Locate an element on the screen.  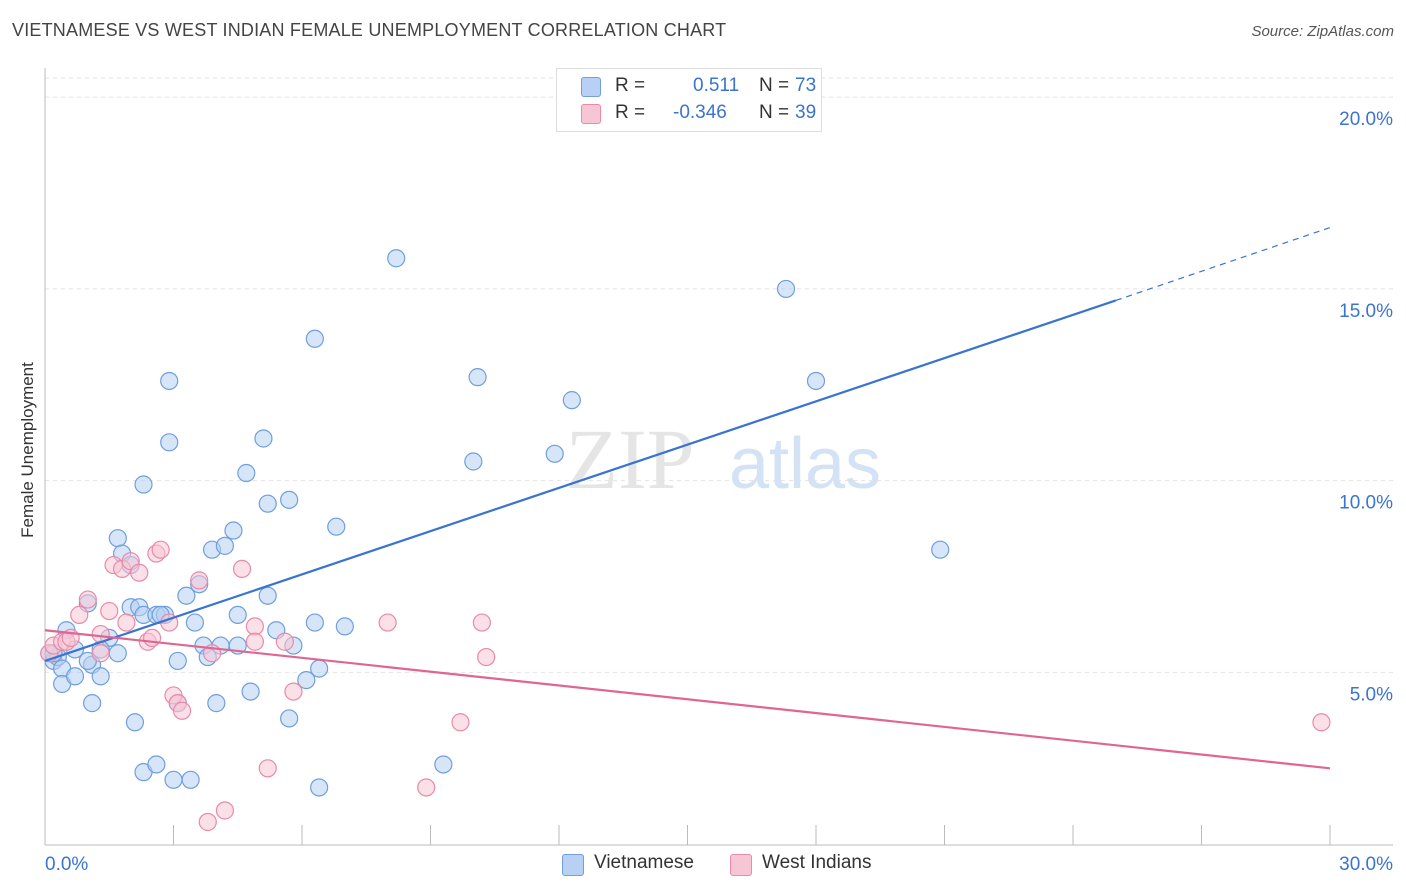
watermark-zip: ZIP is located at coordinates (630, 459).